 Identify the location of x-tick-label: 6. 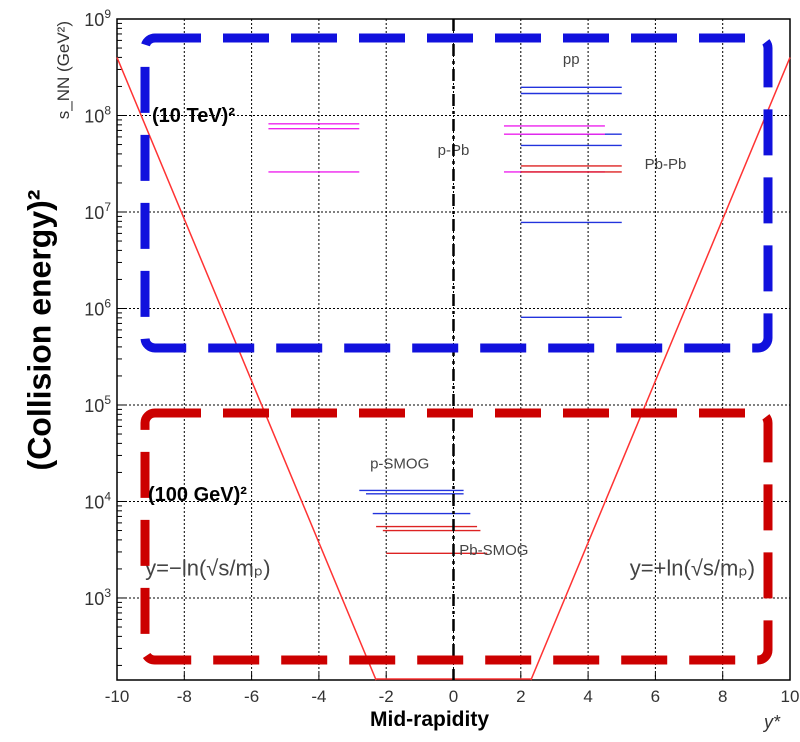
(655, 696).